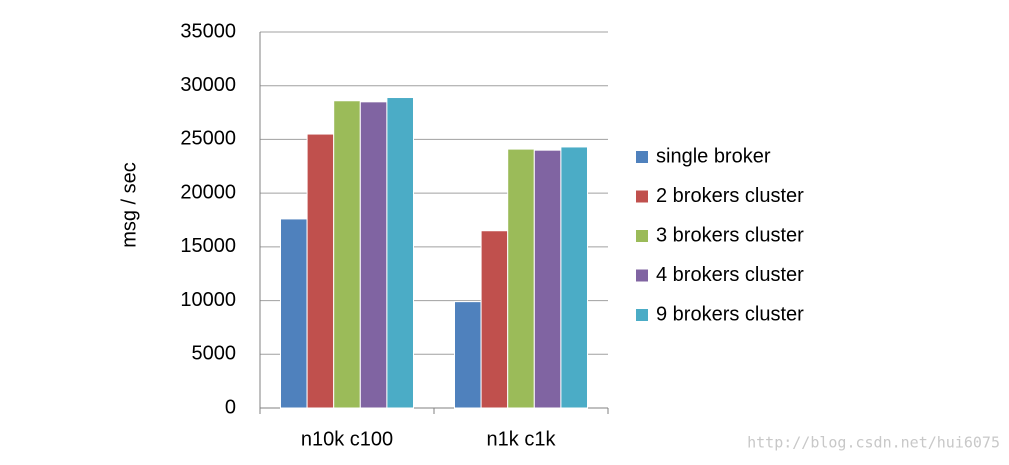 This screenshot has width=1009, height=465. What do you see at coordinates (730, 275) in the screenshot?
I see `legend-label: 4 brokers cluster` at bounding box center [730, 275].